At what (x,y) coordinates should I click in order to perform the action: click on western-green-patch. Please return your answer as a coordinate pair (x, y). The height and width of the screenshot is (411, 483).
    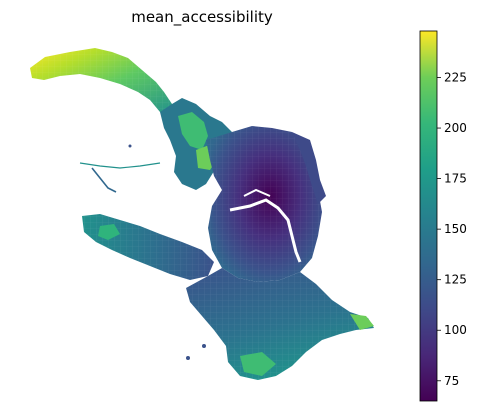
    Looking at the image, I should click on (109, 232).